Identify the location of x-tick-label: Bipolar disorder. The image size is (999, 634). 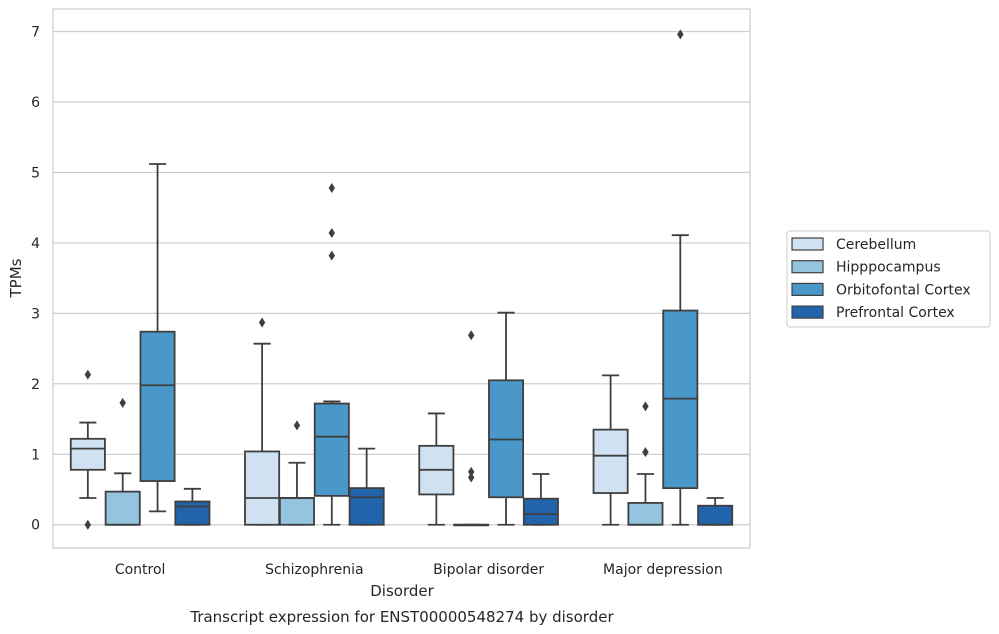
(488, 570).